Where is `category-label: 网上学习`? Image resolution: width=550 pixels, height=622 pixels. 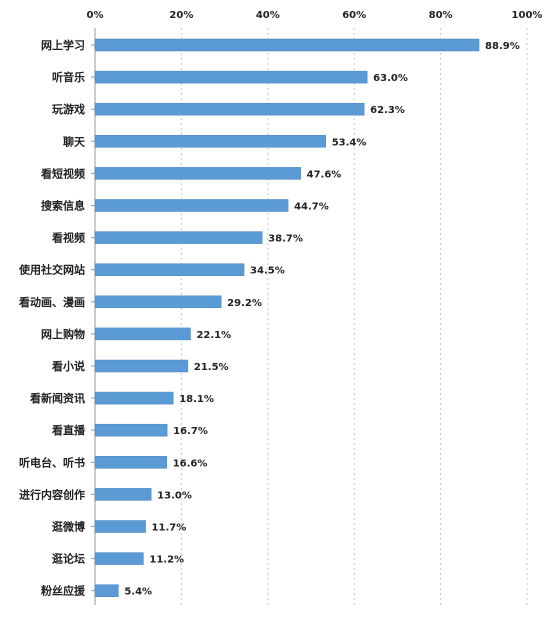 category-label: 网上学习 is located at coordinates (63, 45).